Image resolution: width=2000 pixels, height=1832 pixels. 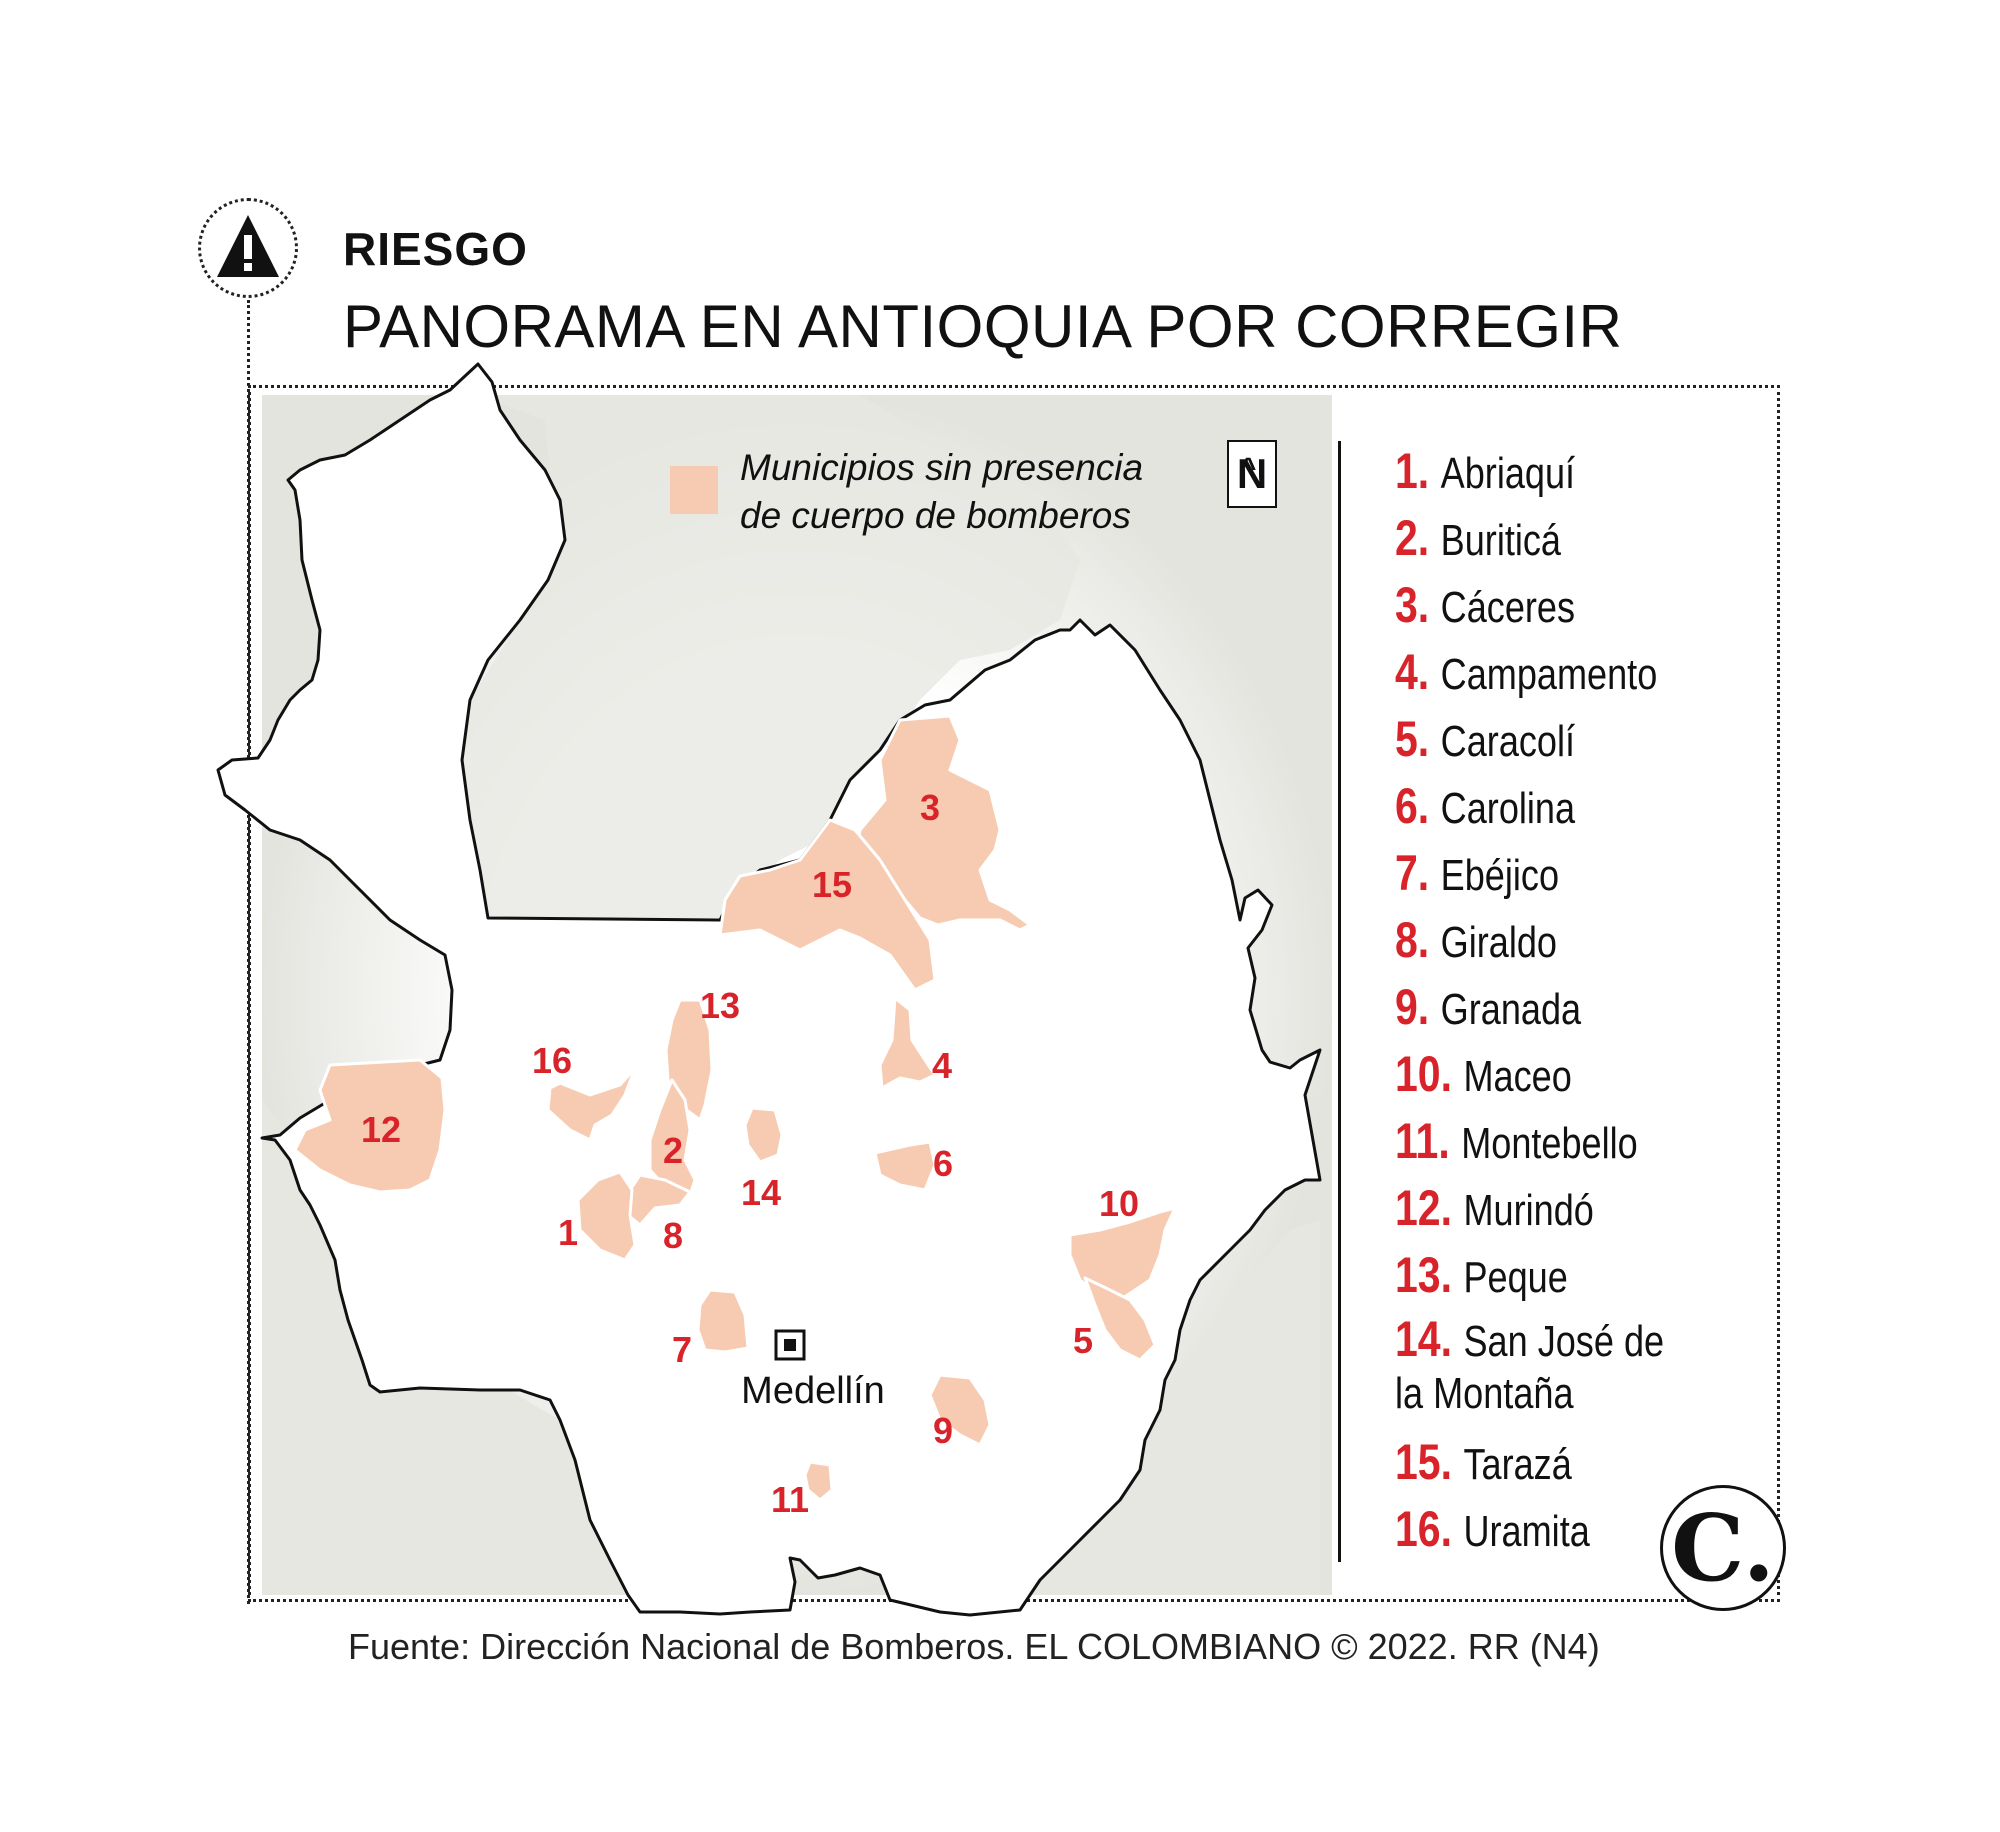 I want to click on municipality-2-area, so click(x=672, y=1137).